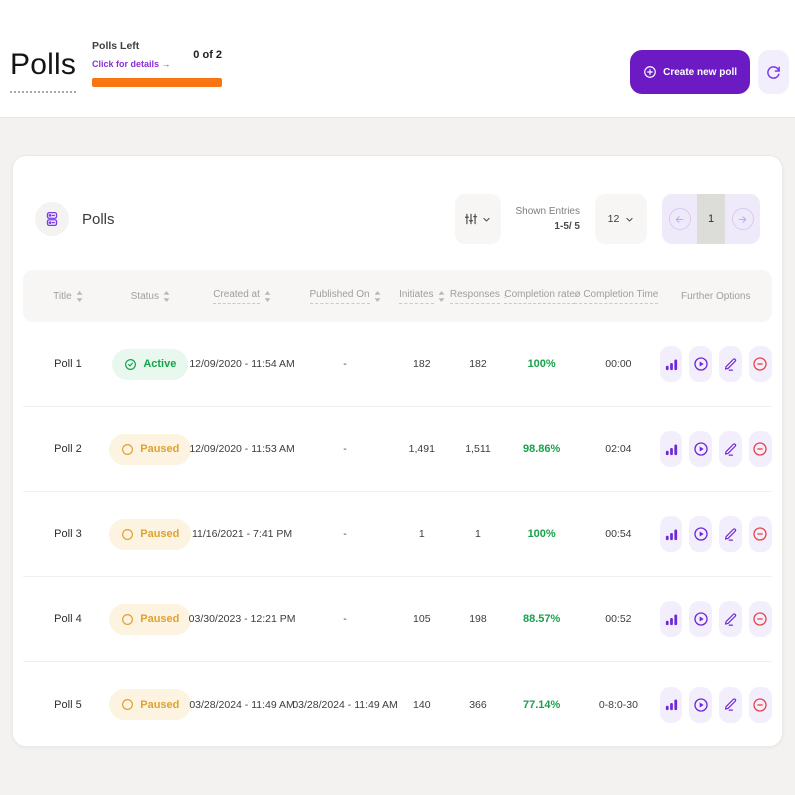 The width and height of the screenshot is (795, 795). Describe the element at coordinates (344, 296) in the screenshot. I see `column-header-published-on: Published On` at that location.